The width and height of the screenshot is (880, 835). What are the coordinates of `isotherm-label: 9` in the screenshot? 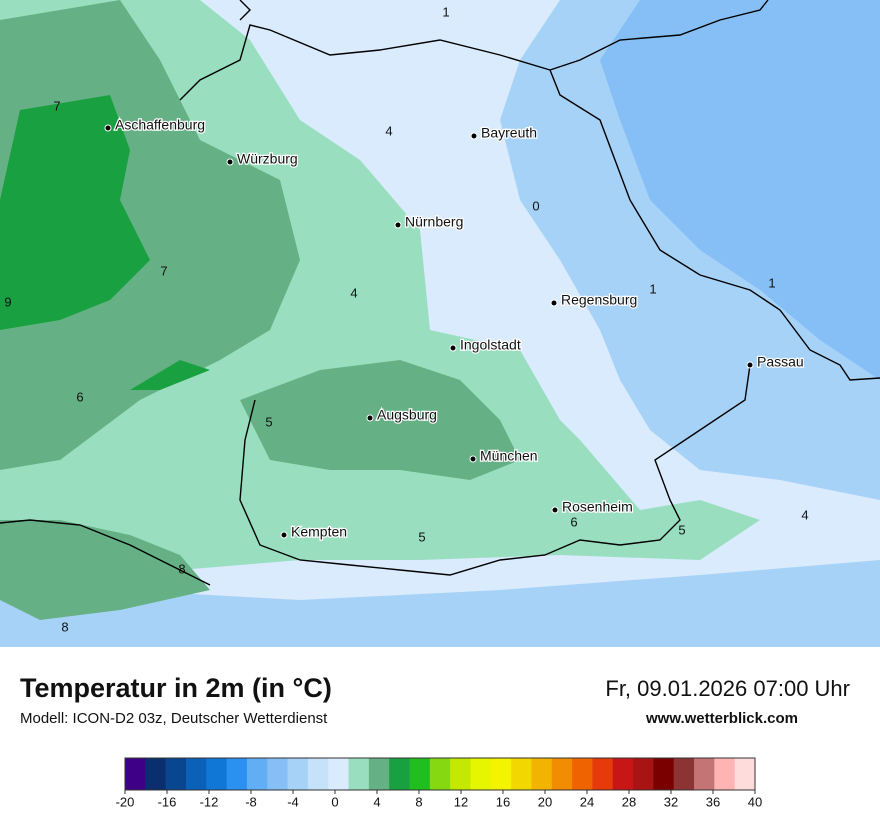 It's located at (7, 301).